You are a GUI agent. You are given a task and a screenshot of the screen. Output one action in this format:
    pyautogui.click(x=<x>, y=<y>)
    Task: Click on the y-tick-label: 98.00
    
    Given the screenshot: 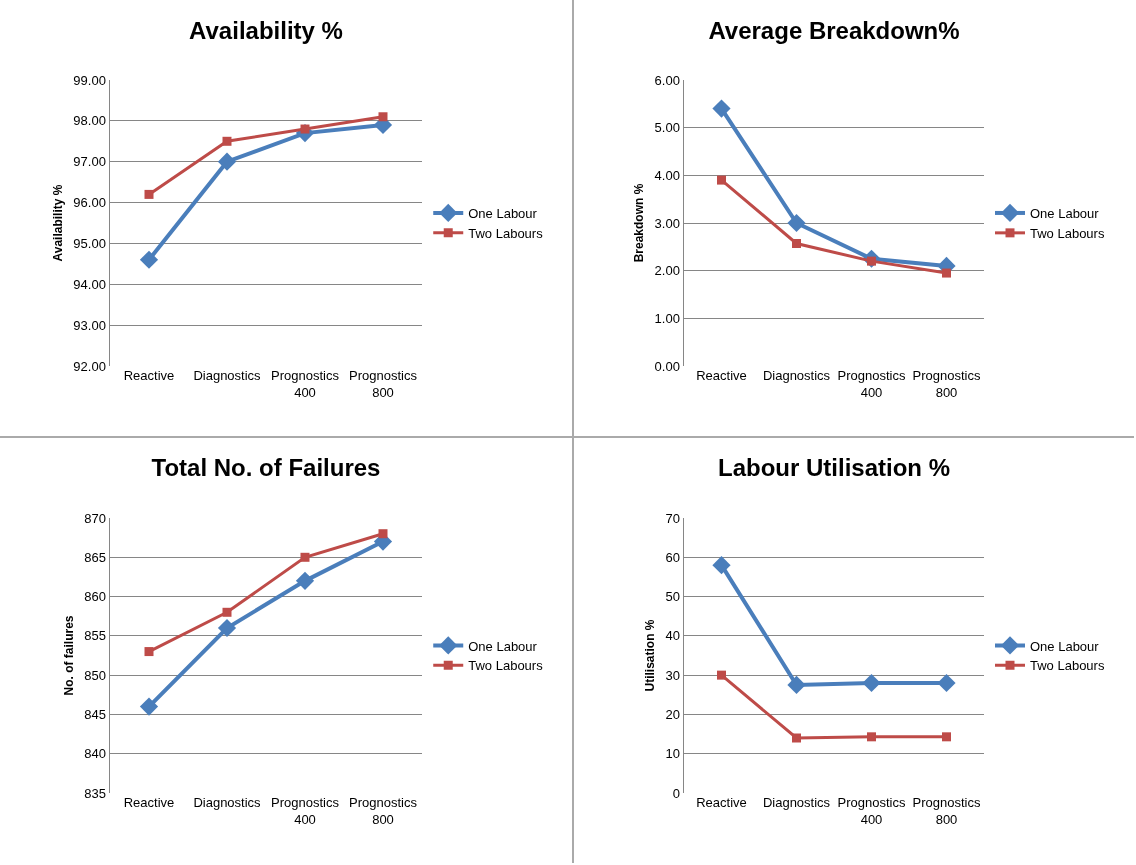 What is the action you would take?
    pyautogui.click(x=89, y=121)
    